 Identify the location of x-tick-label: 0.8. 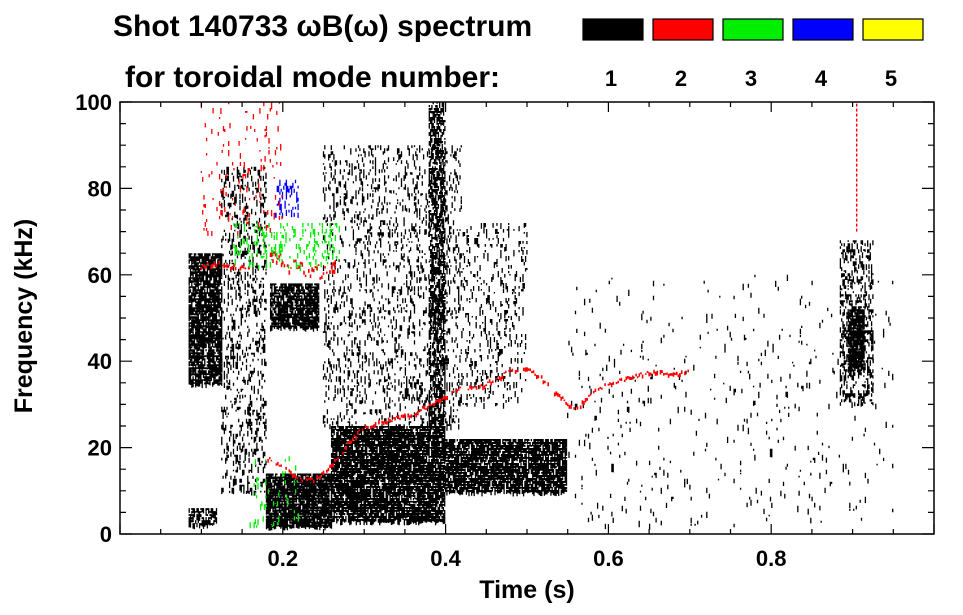
(771, 558).